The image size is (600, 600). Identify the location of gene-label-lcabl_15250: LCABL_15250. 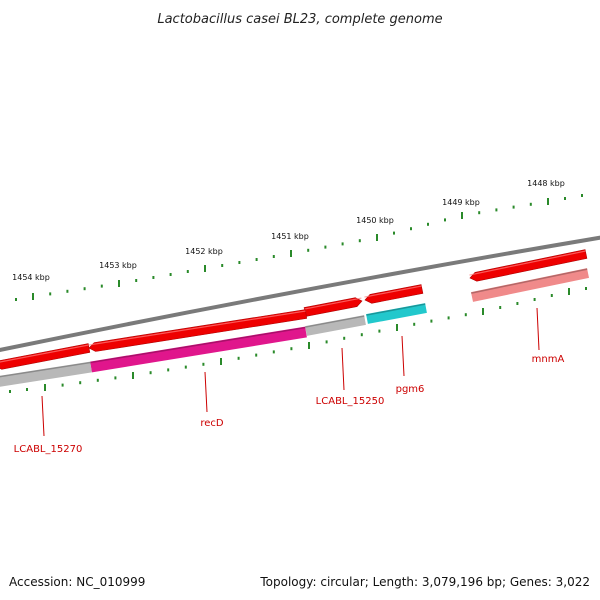
(350, 401).